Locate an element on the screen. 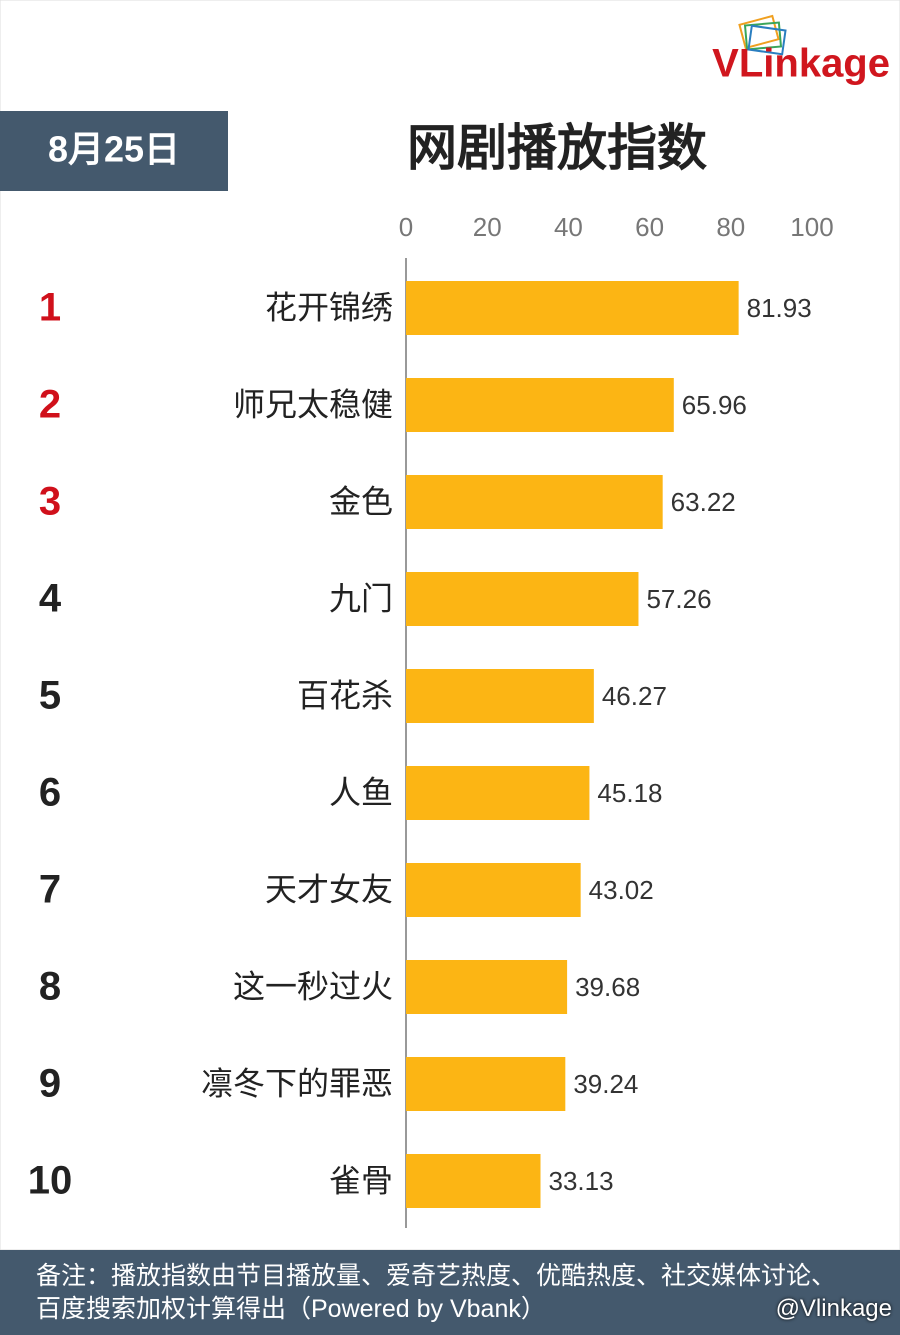 The height and width of the screenshot is (1335, 900). value-label: 65.96 is located at coordinates (714, 405).